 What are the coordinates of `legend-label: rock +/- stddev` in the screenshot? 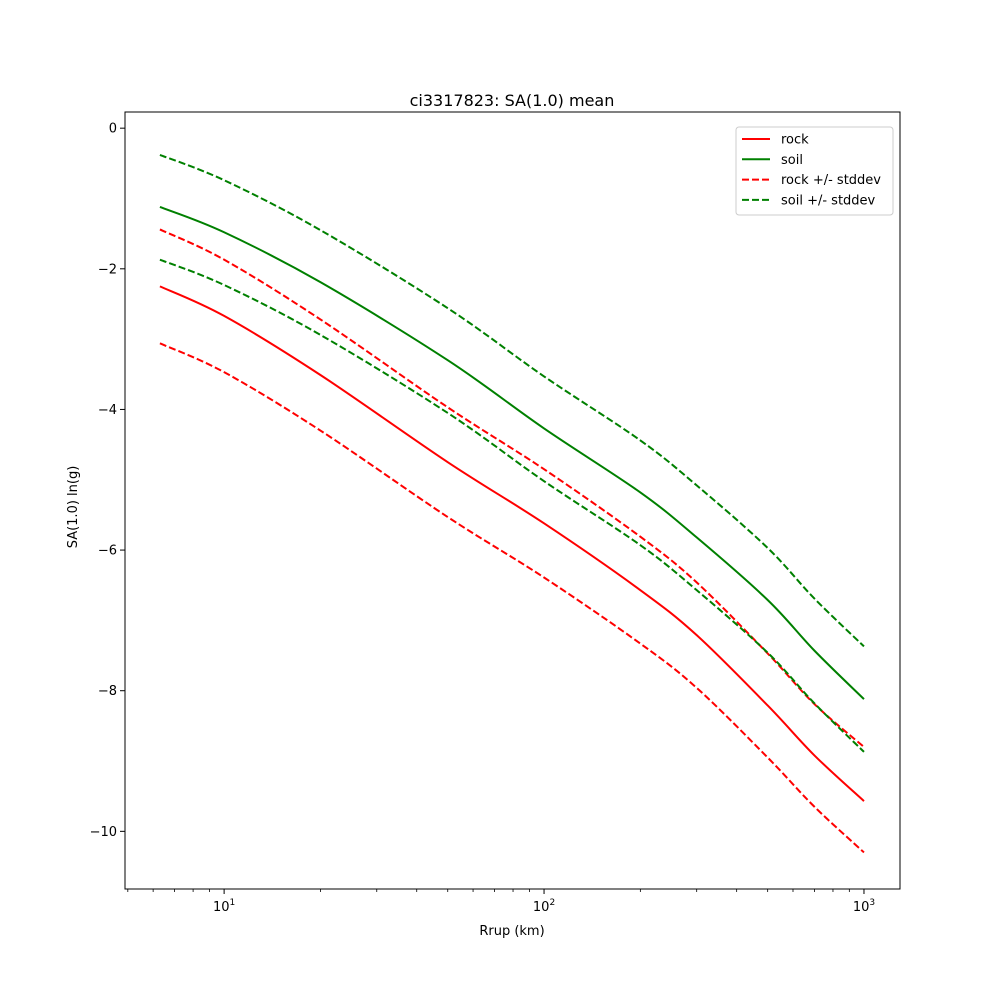 It's located at (831, 180).